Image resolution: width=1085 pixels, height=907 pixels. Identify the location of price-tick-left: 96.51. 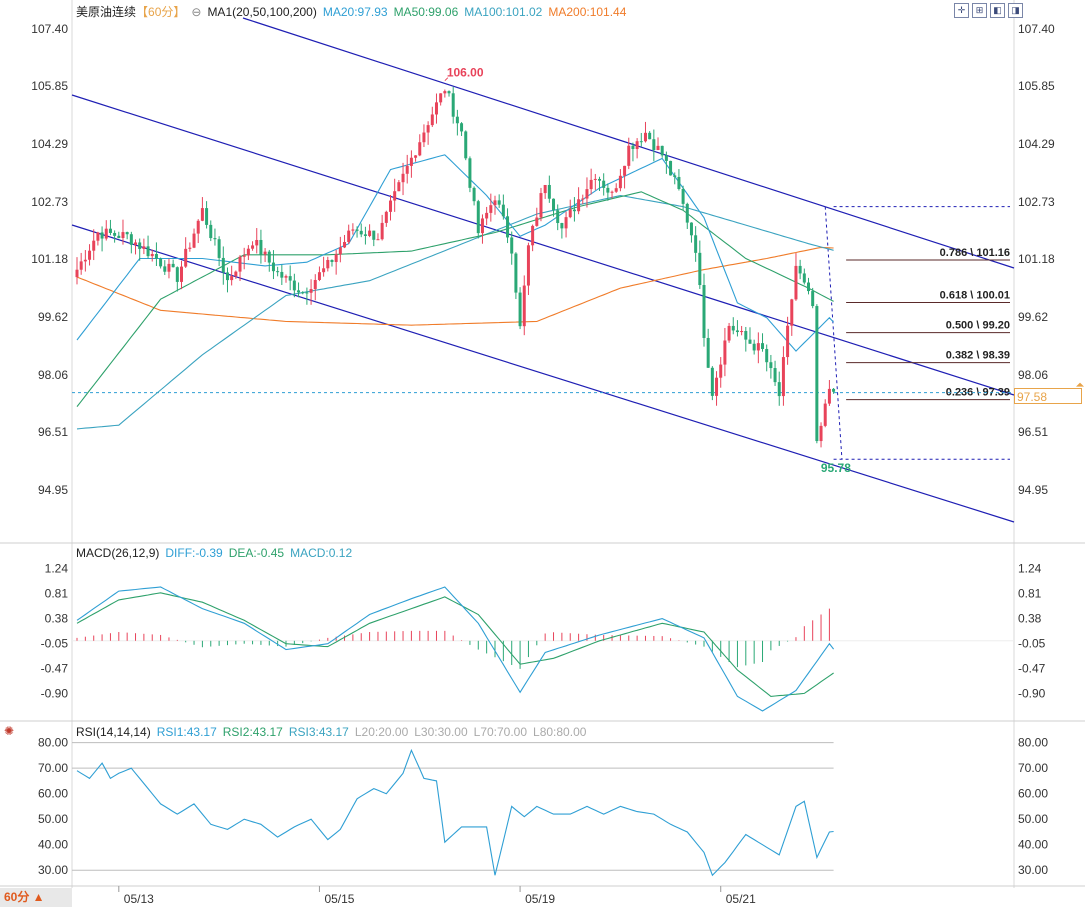
(53, 432).